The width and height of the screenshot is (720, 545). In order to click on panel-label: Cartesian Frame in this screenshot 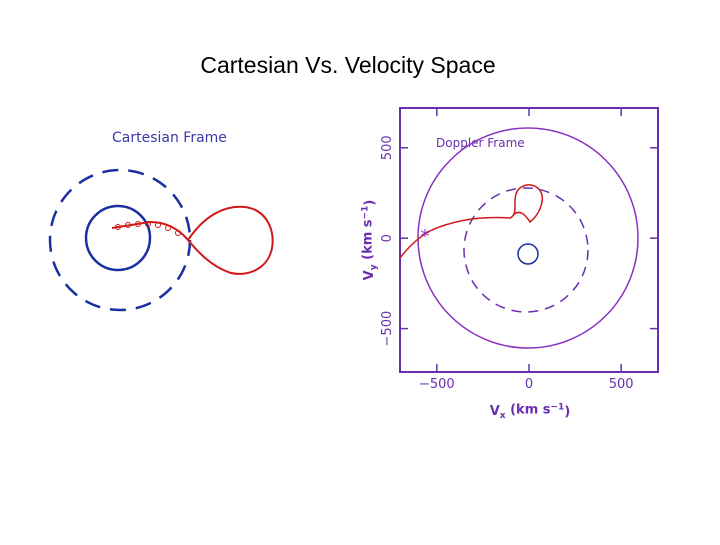, I will do `click(169, 138)`.